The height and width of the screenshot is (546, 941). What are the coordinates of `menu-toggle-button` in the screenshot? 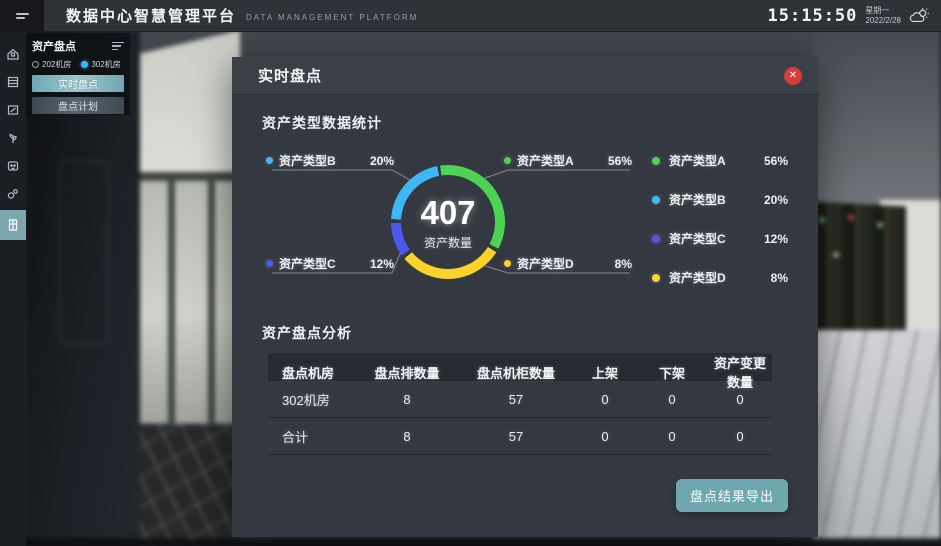 It's located at (22, 16).